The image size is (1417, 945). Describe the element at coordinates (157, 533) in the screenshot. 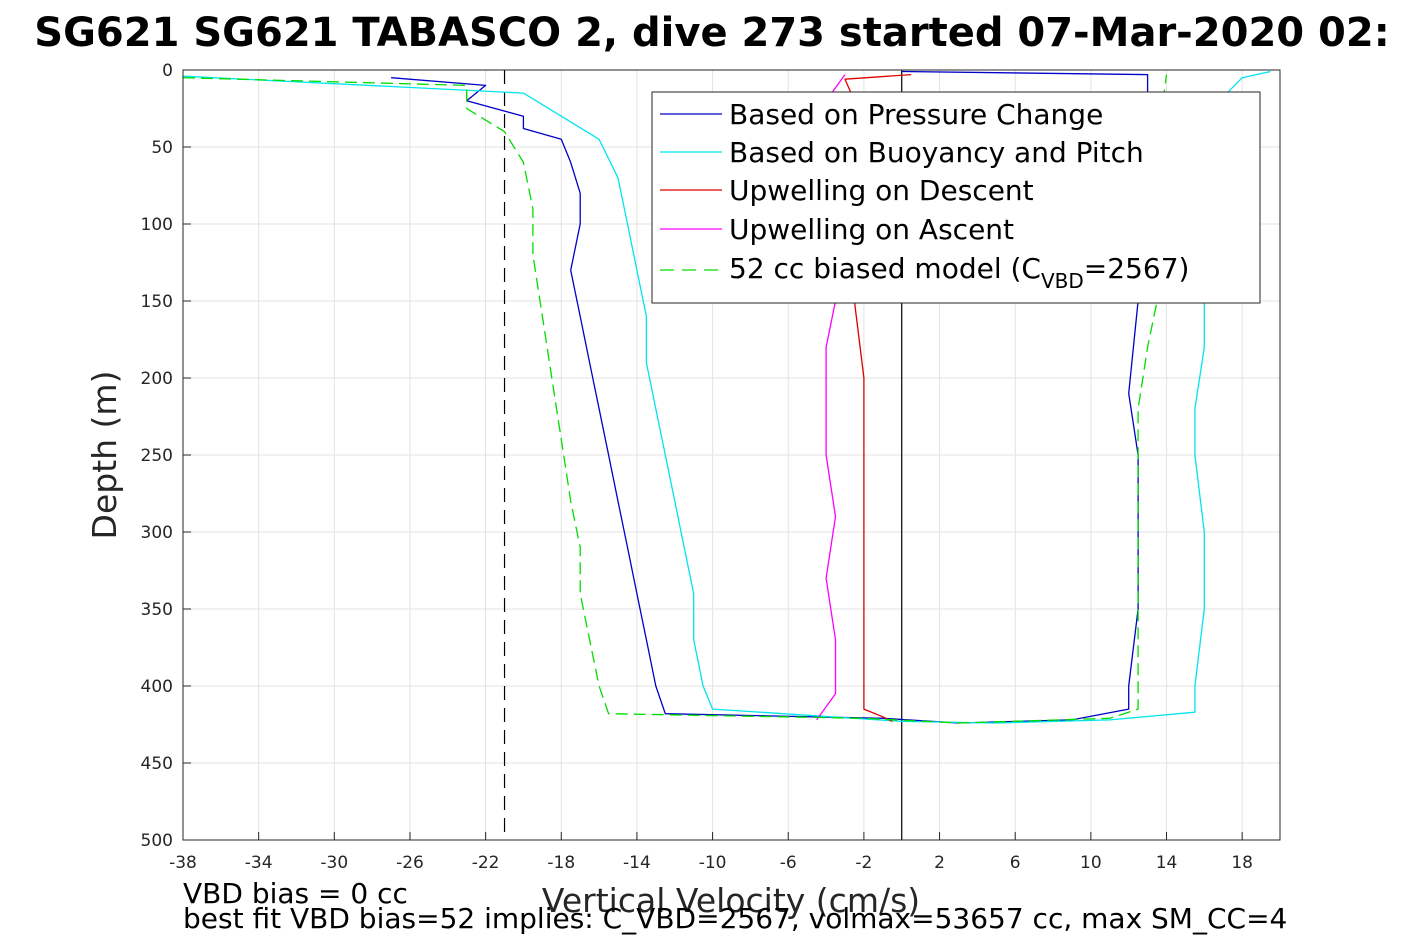

I see `y-tick-label: 300` at that location.